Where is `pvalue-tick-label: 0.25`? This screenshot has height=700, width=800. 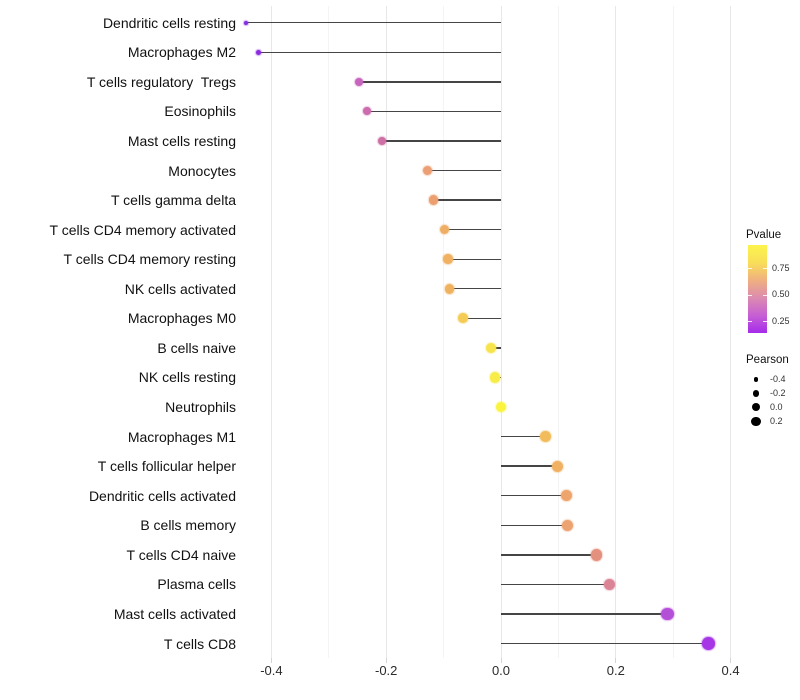 pvalue-tick-label: 0.25 is located at coordinates (781, 320).